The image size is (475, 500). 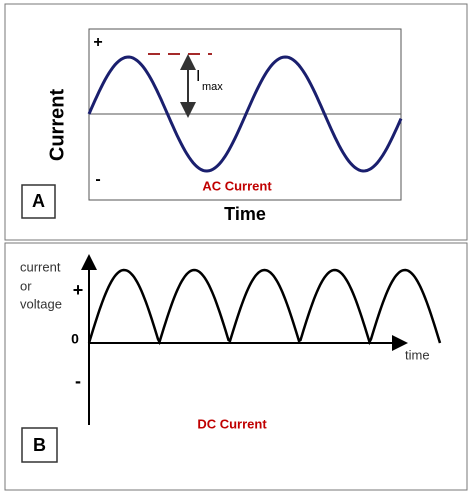 What do you see at coordinates (57, 125) in the screenshot?
I see `y-label: Current` at bounding box center [57, 125].